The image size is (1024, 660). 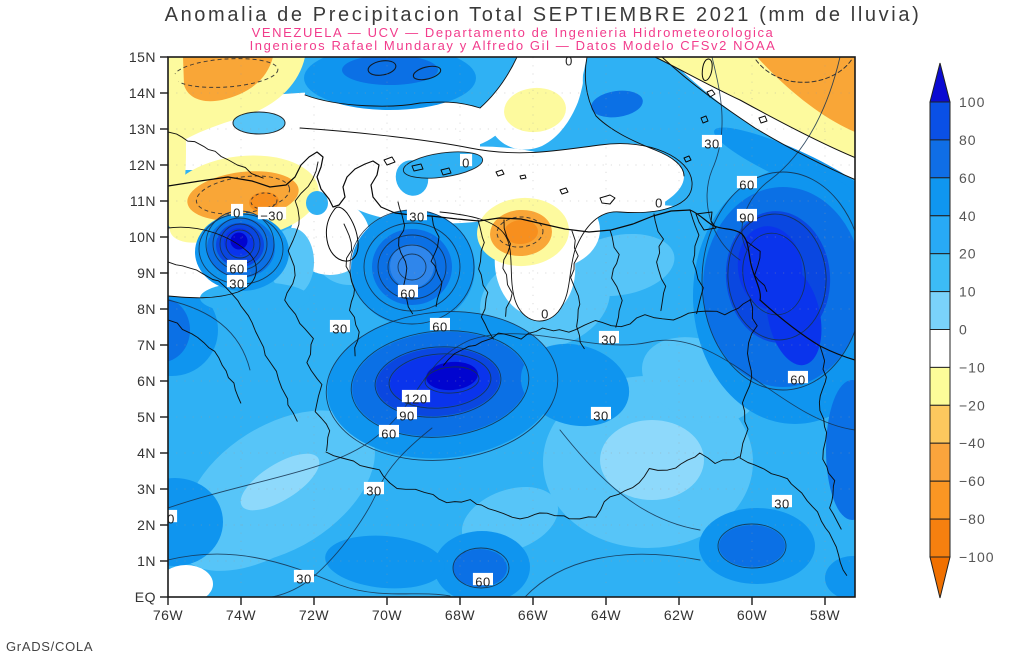 I want to click on svg-text: 7N, so click(x=146, y=345).